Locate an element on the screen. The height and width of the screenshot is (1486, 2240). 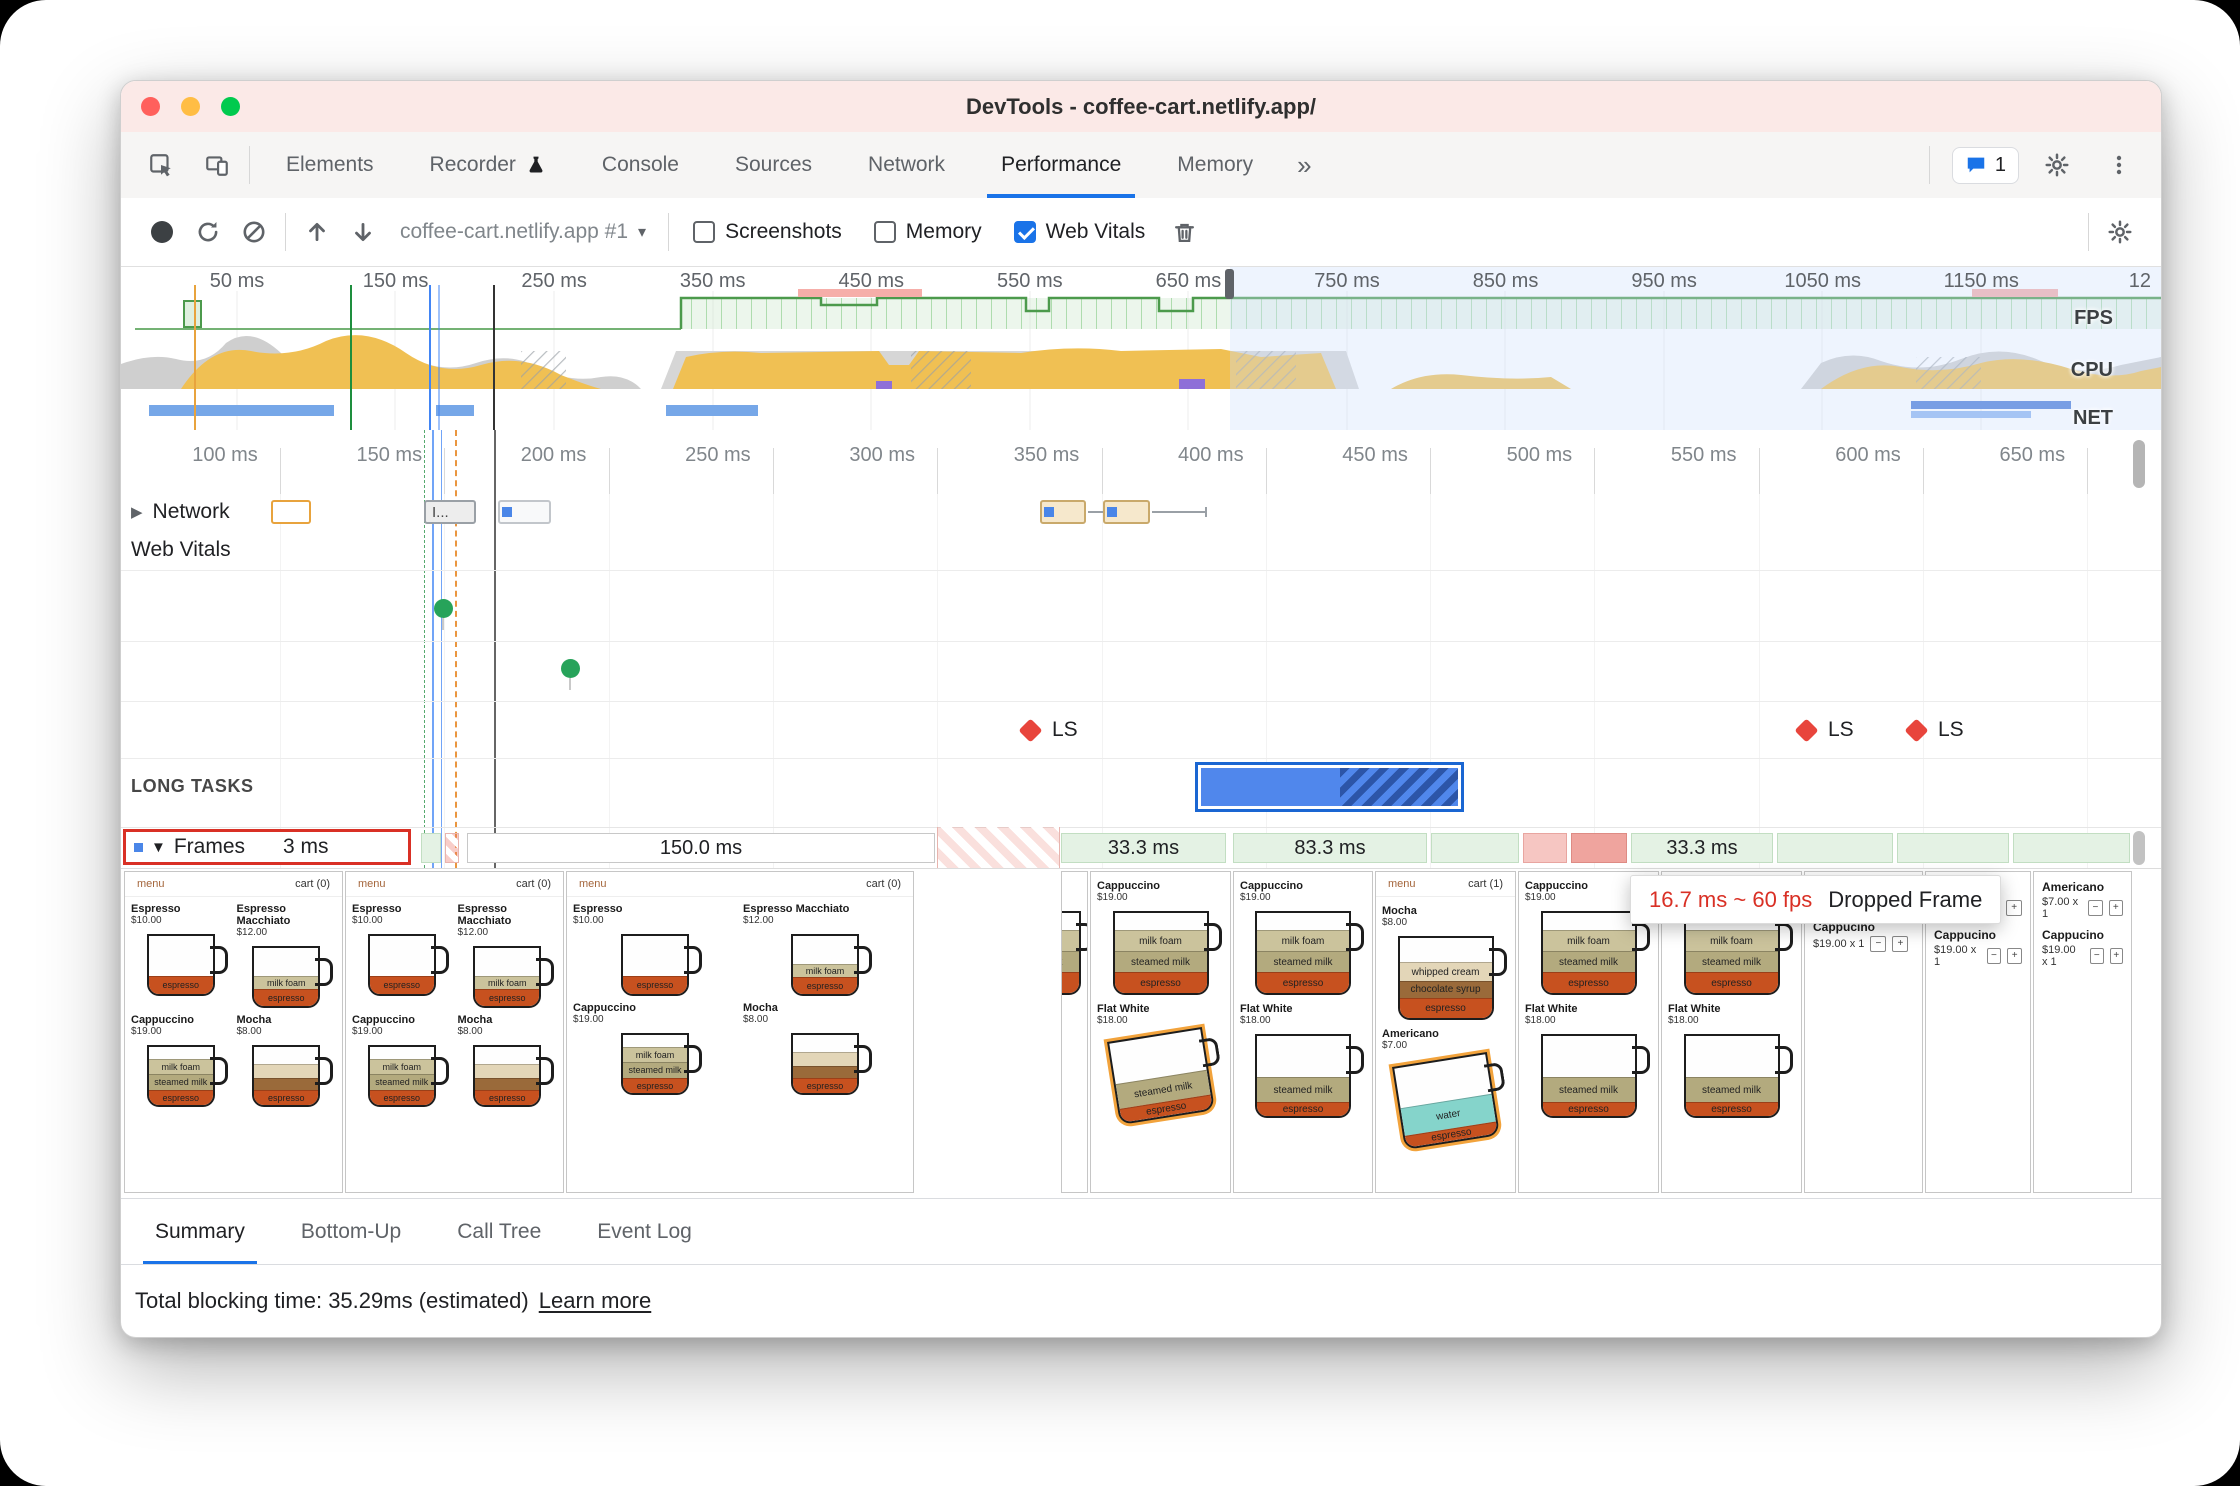
issues-badge: 1 is located at coordinates (1985, 165).